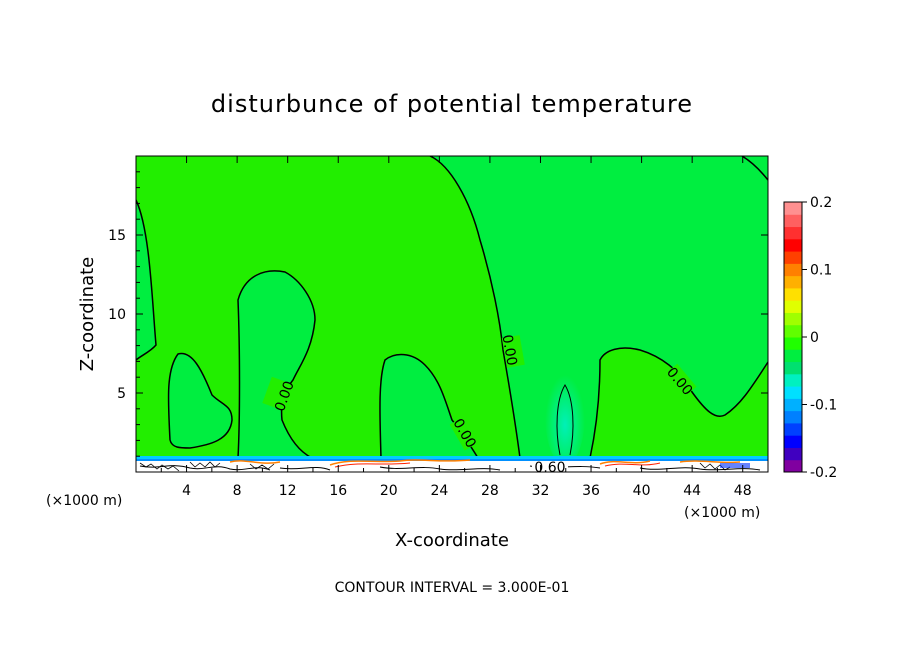 The height and width of the screenshot is (654, 904). I want to click on colorbar-tick-label: -0.1, so click(823, 406).